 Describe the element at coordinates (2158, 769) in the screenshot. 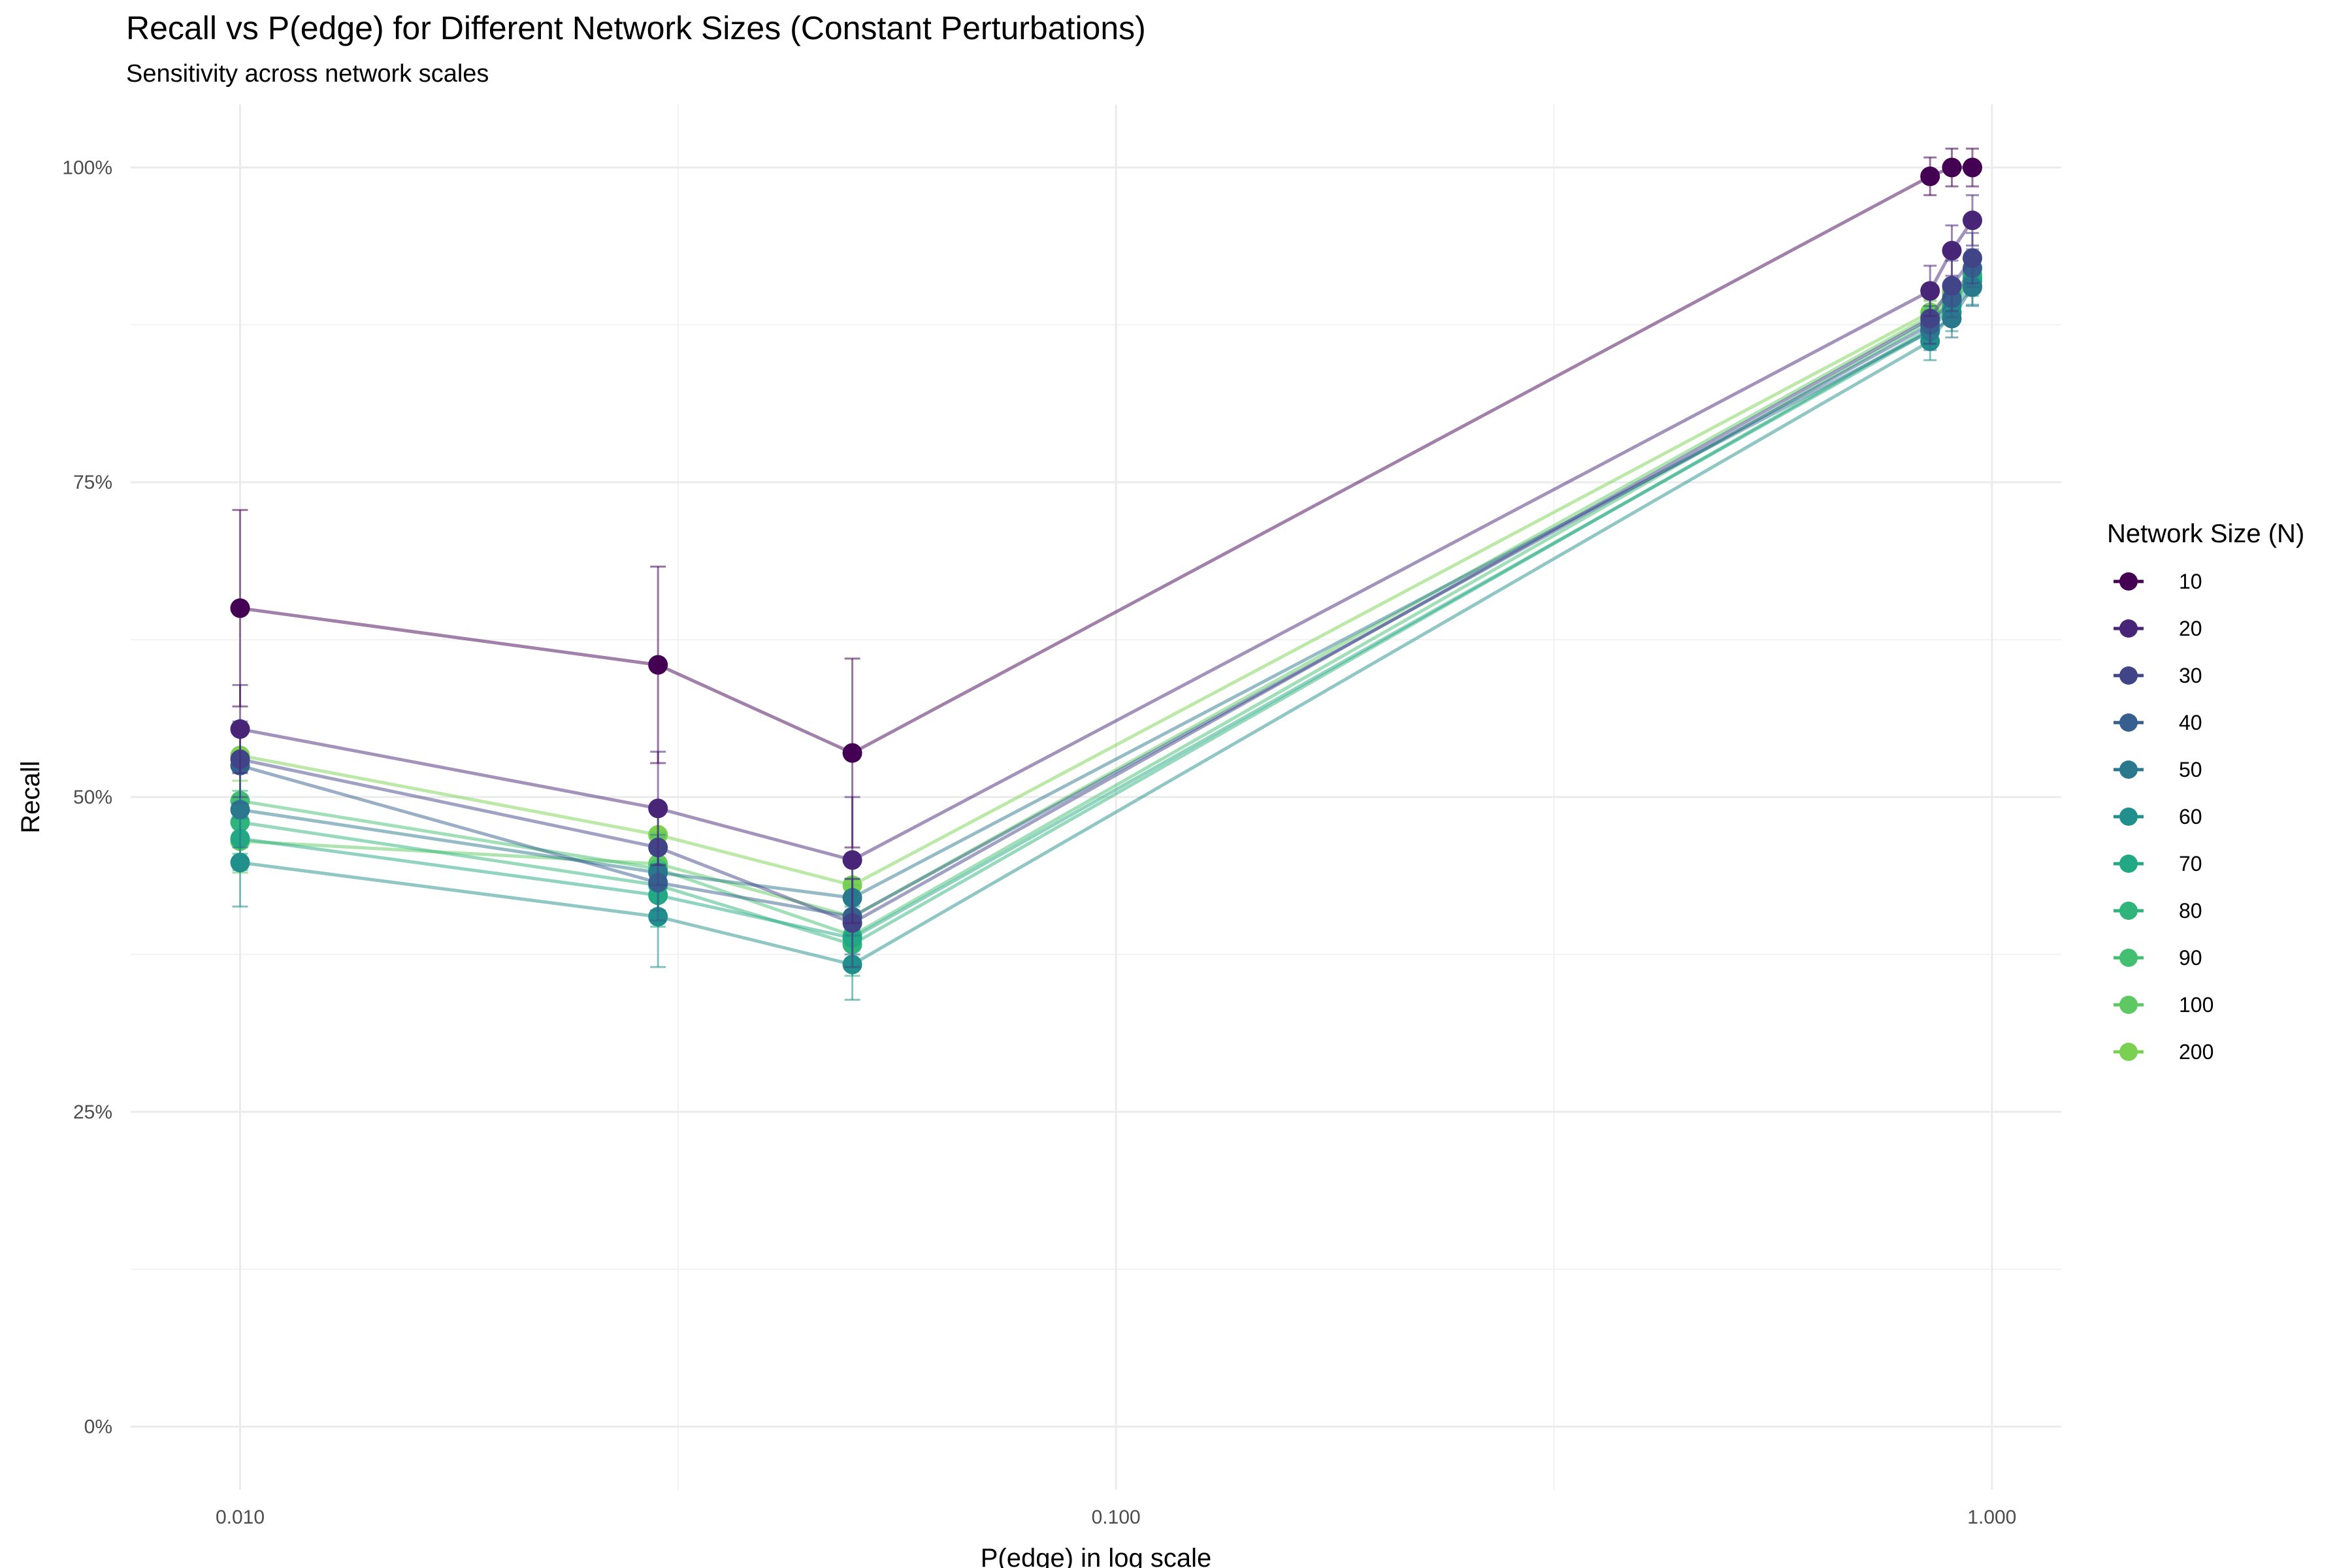

I see `legend-item-50: 50` at that location.